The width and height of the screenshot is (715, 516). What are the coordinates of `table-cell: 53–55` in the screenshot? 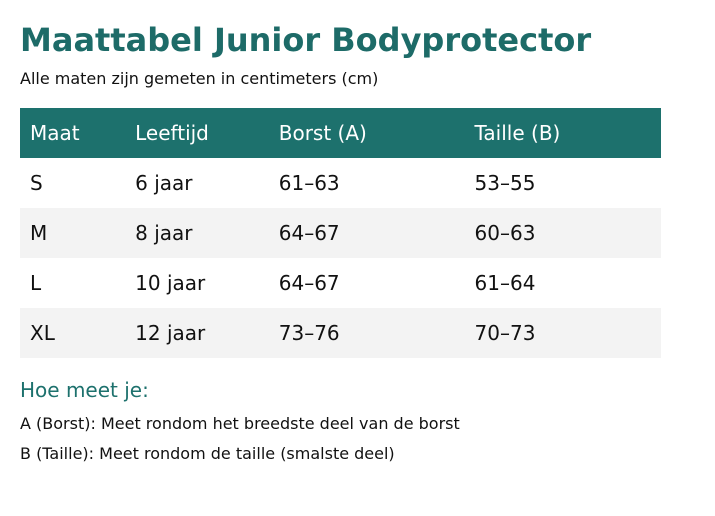 It's located at (505, 183).